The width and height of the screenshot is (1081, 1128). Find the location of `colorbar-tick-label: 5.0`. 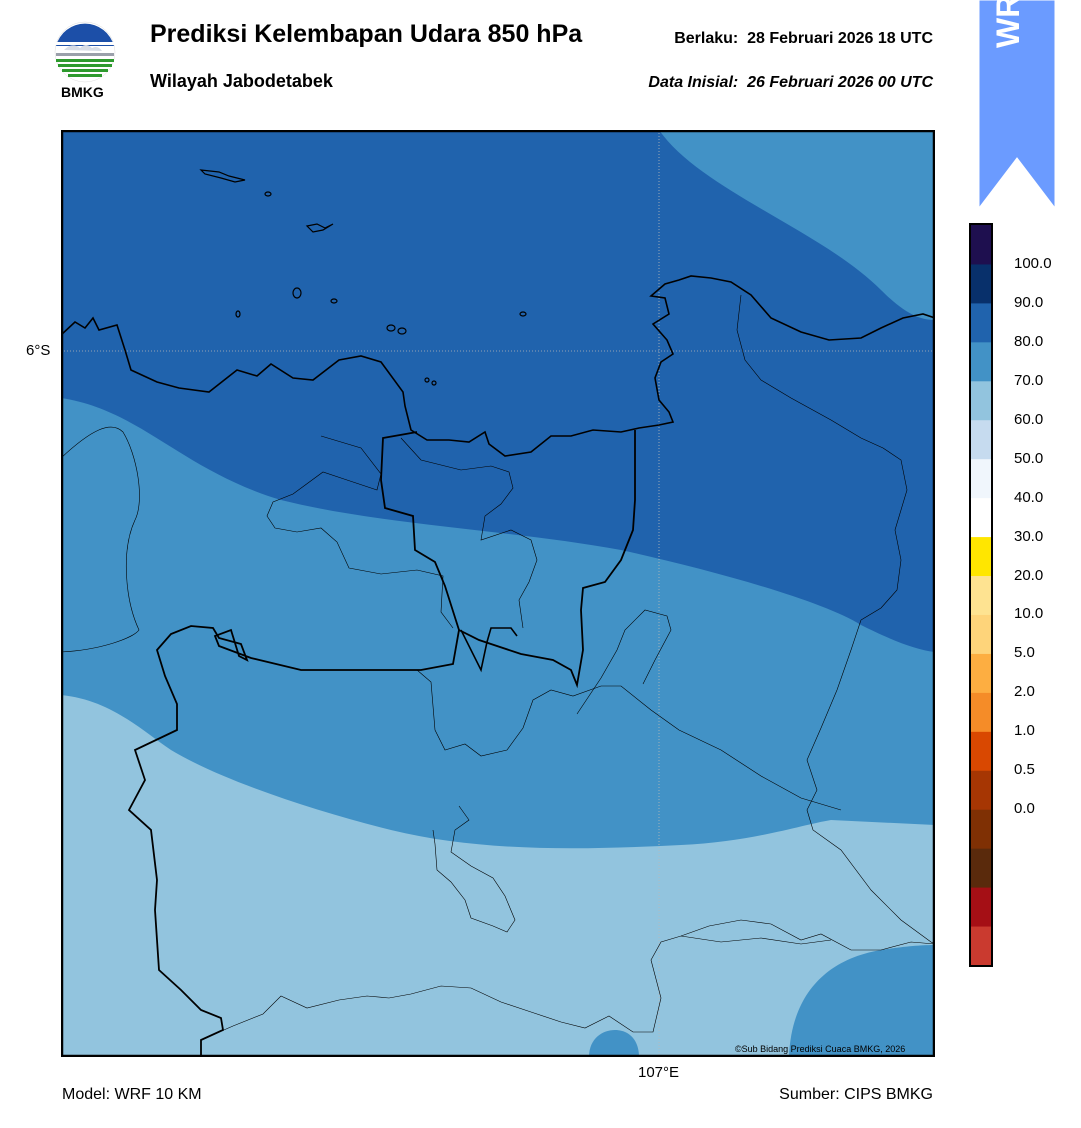

colorbar-tick-label: 5.0 is located at coordinates (1024, 653).